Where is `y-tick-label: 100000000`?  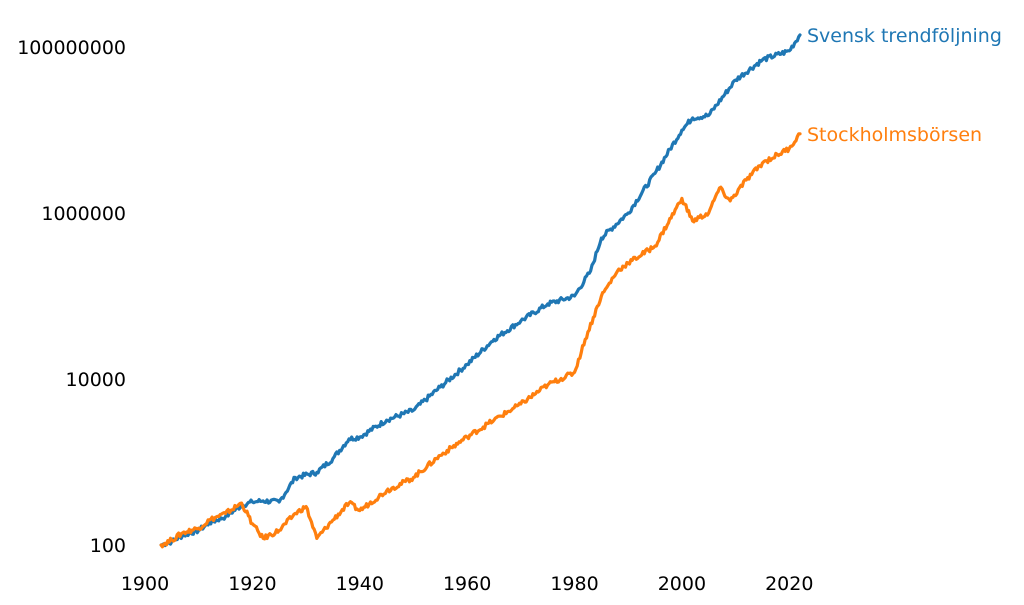
y-tick-label: 100000000 is located at coordinates (71, 48).